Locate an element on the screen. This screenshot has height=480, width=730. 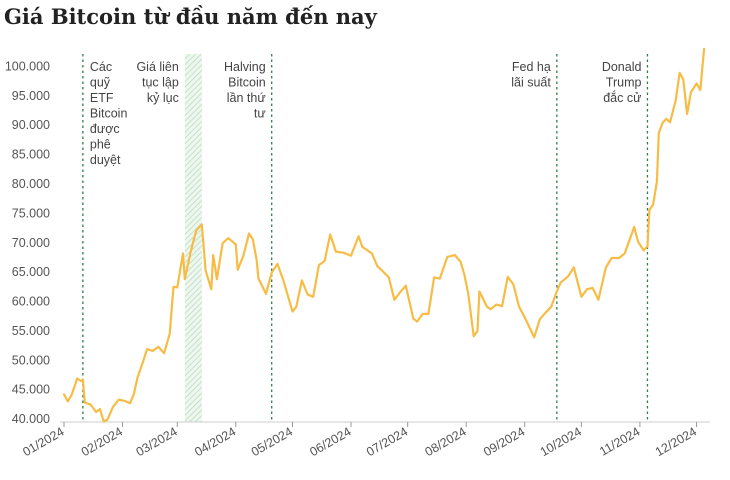
y-tick-label: 80.000 is located at coordinates (31, 184).